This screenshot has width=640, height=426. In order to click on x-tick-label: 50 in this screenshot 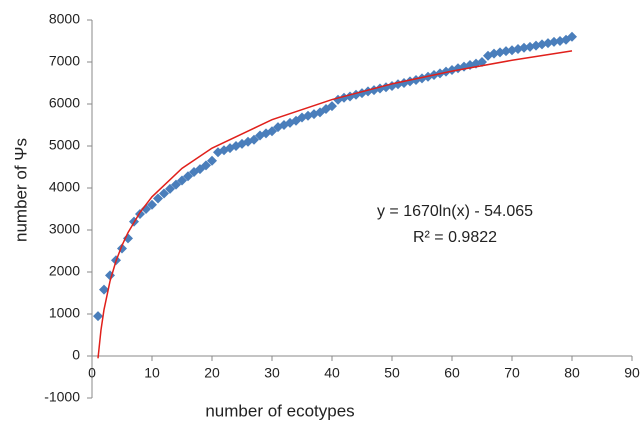, I will do `click(392, 373)`.